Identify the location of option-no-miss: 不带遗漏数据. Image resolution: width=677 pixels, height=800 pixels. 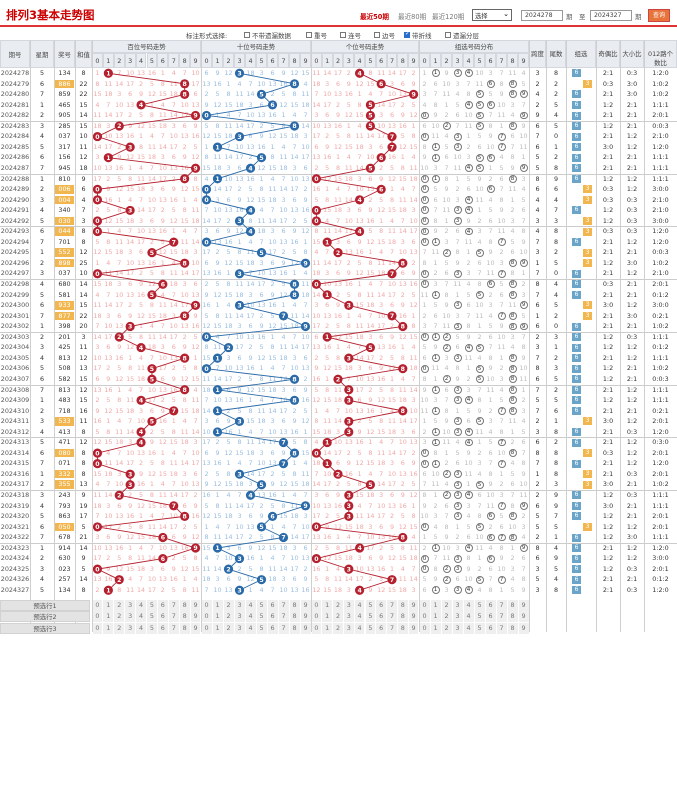
(267, 35).